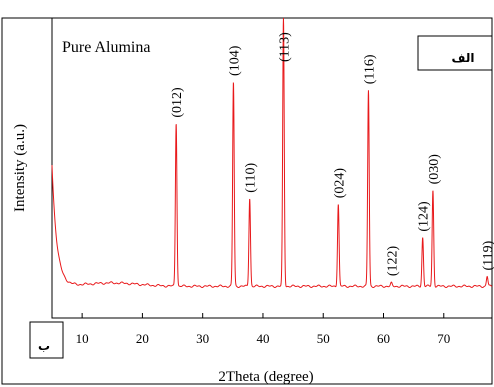 The image size is (494, 387). I want to click on peak-label: (030), so click(434, 169).